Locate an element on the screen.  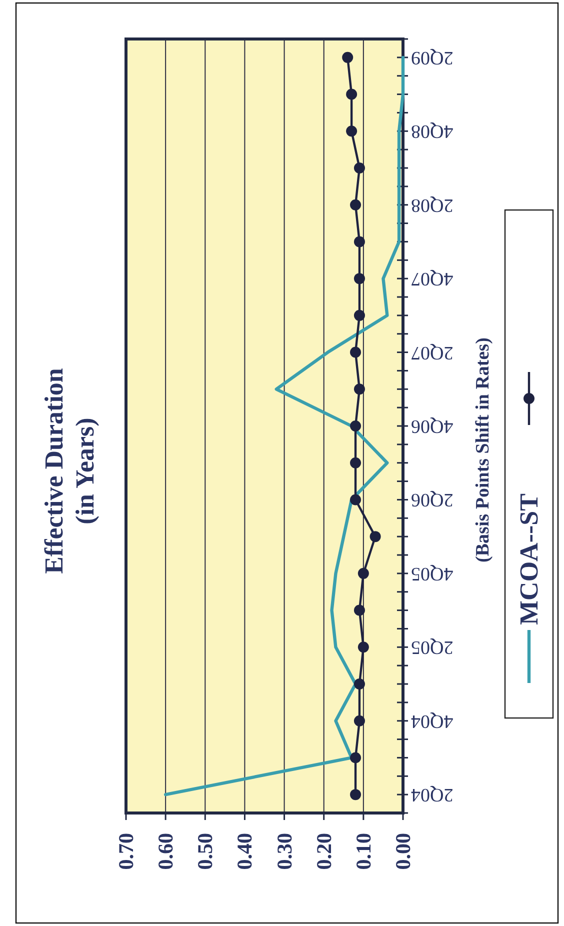
y-tick-label: 4Q05 is located at coordinates (432, 573).